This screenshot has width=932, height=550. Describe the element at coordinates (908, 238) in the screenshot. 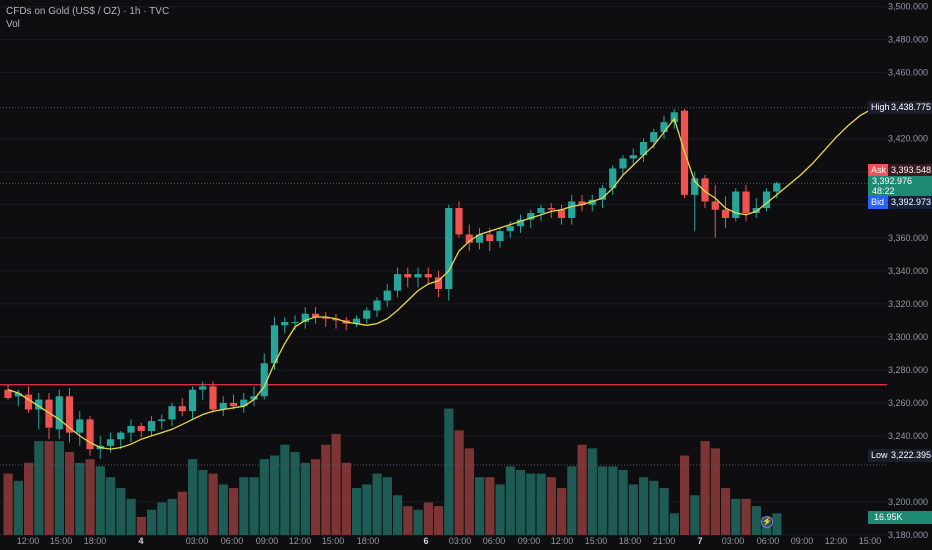

I see `price-tick-label: 3,360.000` at that location.